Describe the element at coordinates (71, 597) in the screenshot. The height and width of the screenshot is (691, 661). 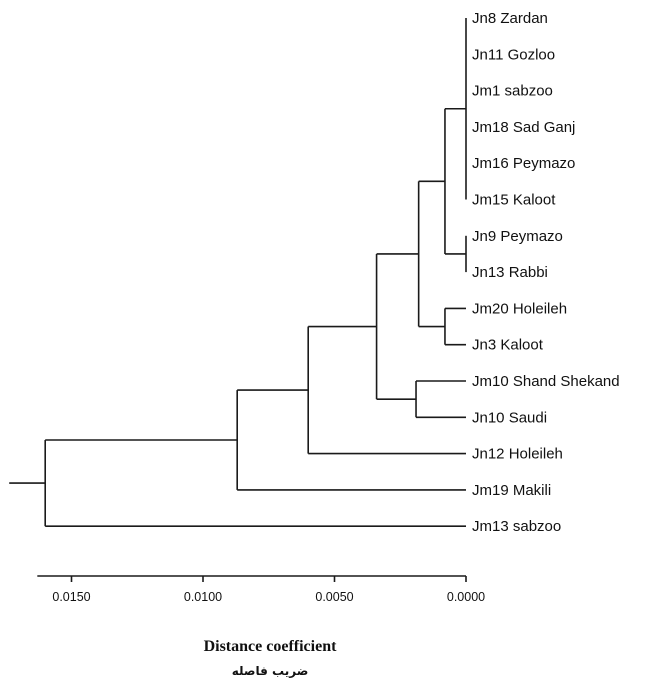
I see `axis-tick-label: 0.0150` at that location.